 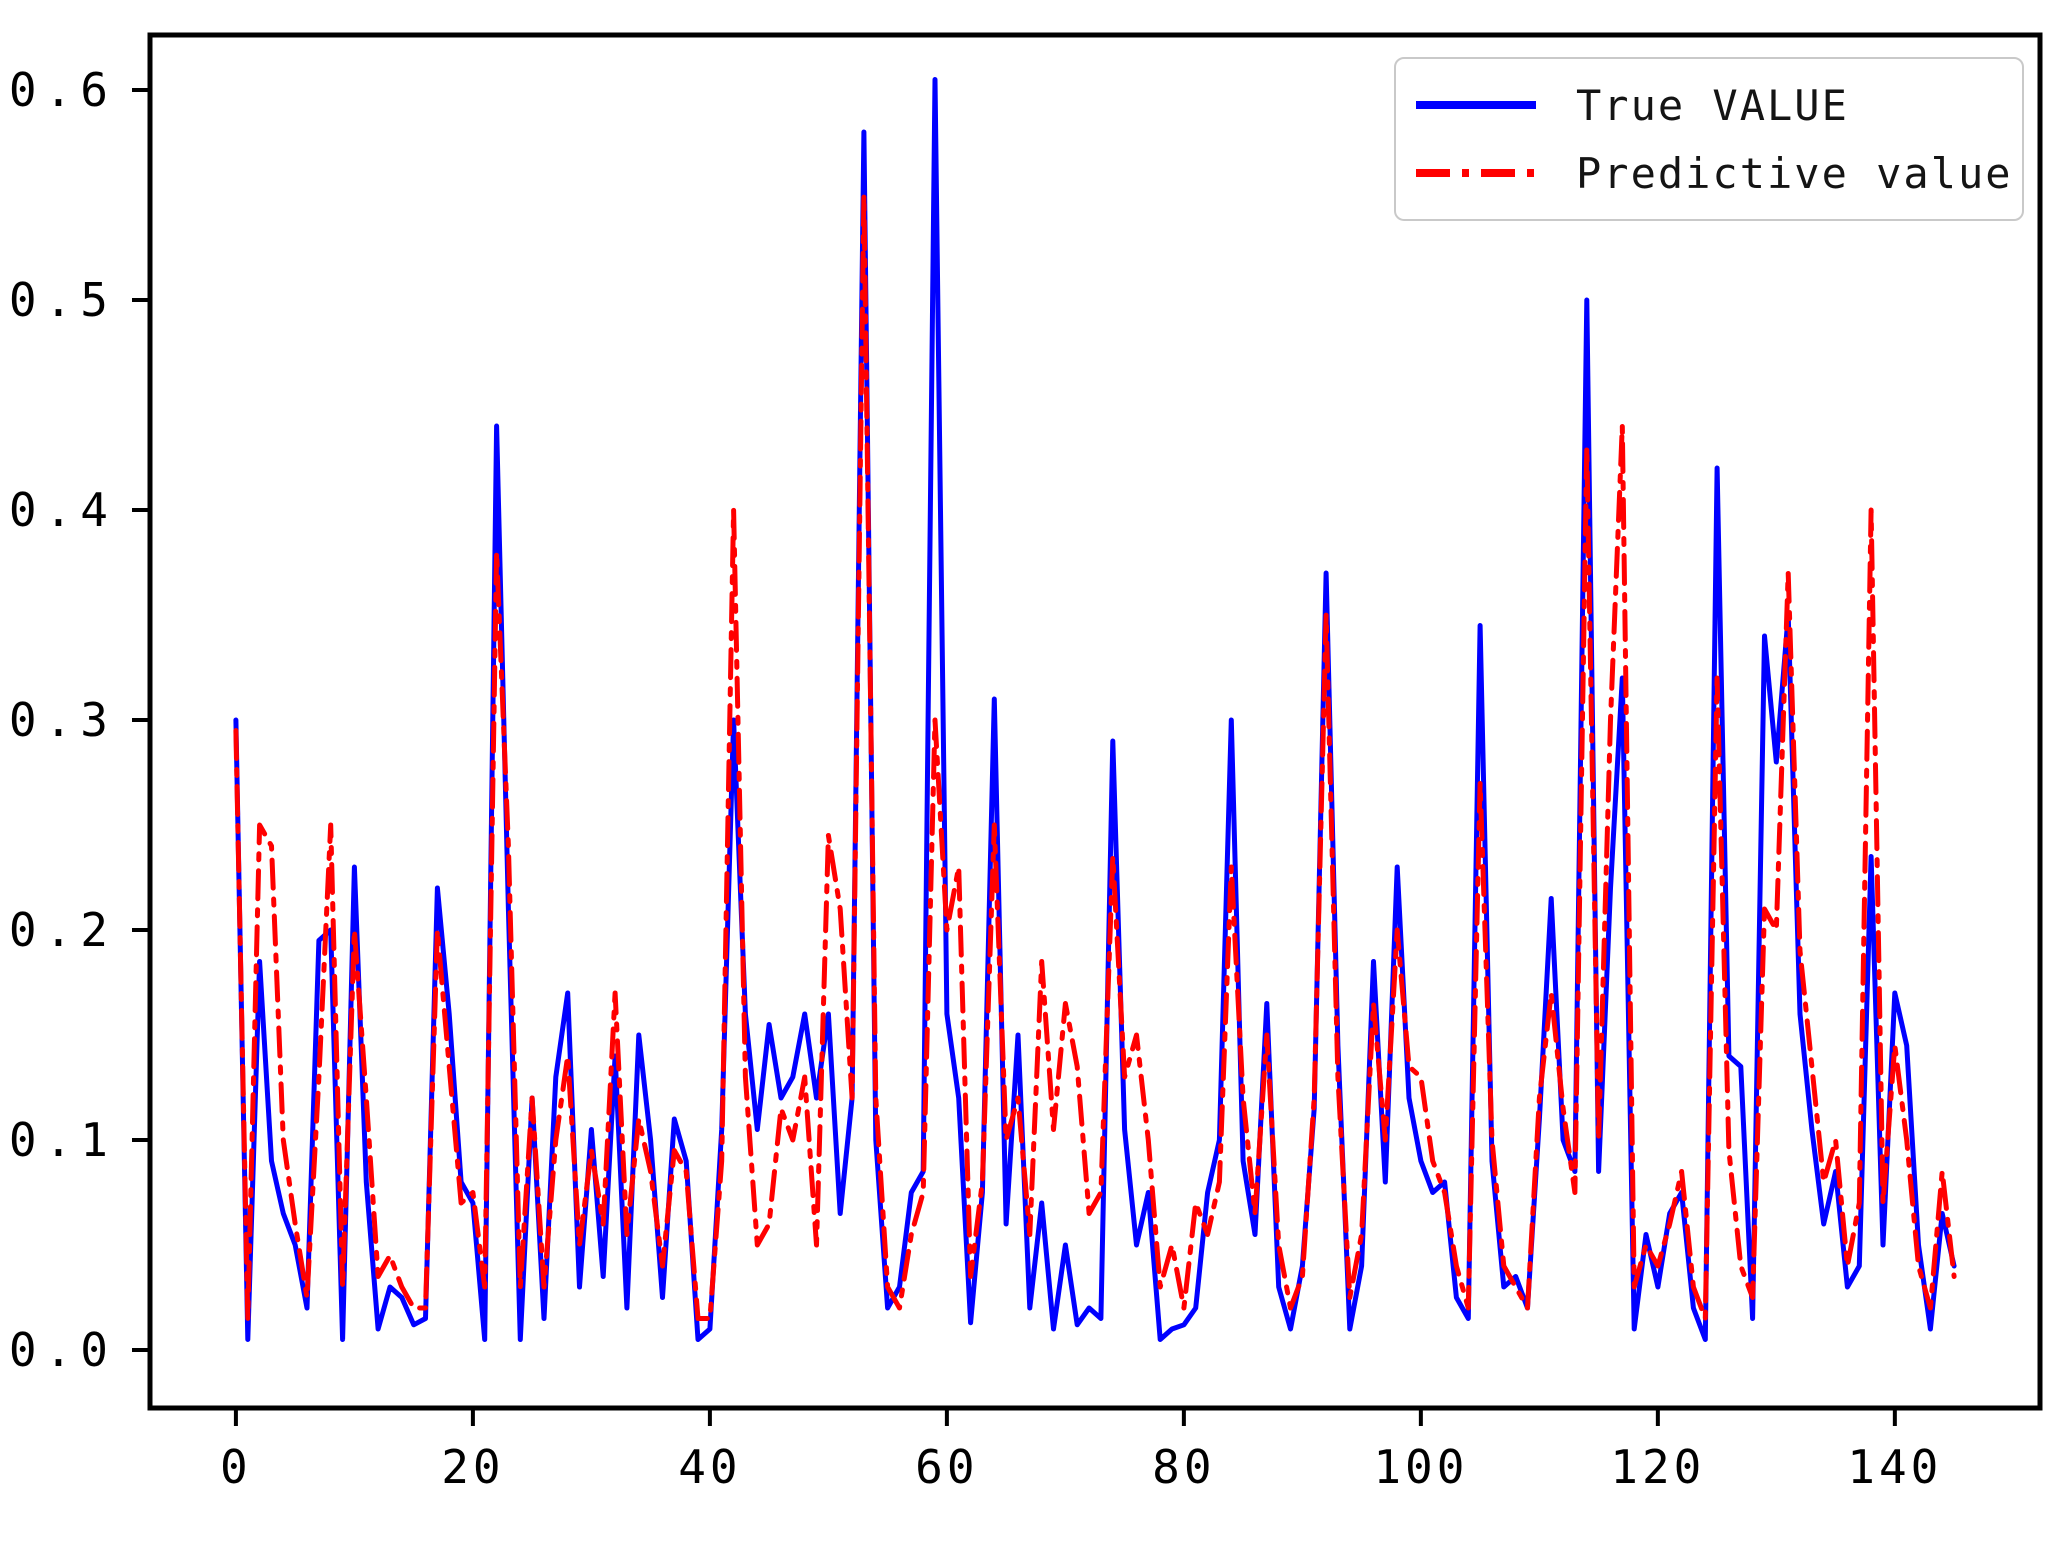 What do you see at coordinates (62, 930) in the screenshot?
I see `y-tick-label: 0.2` at bounding box center [62, 930].